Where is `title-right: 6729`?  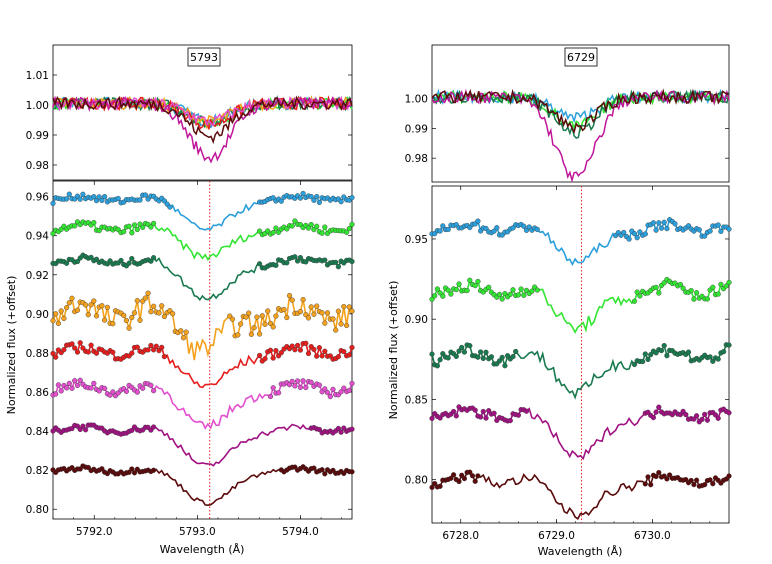 title-right: 6729 is located at coordinates (581, 57).